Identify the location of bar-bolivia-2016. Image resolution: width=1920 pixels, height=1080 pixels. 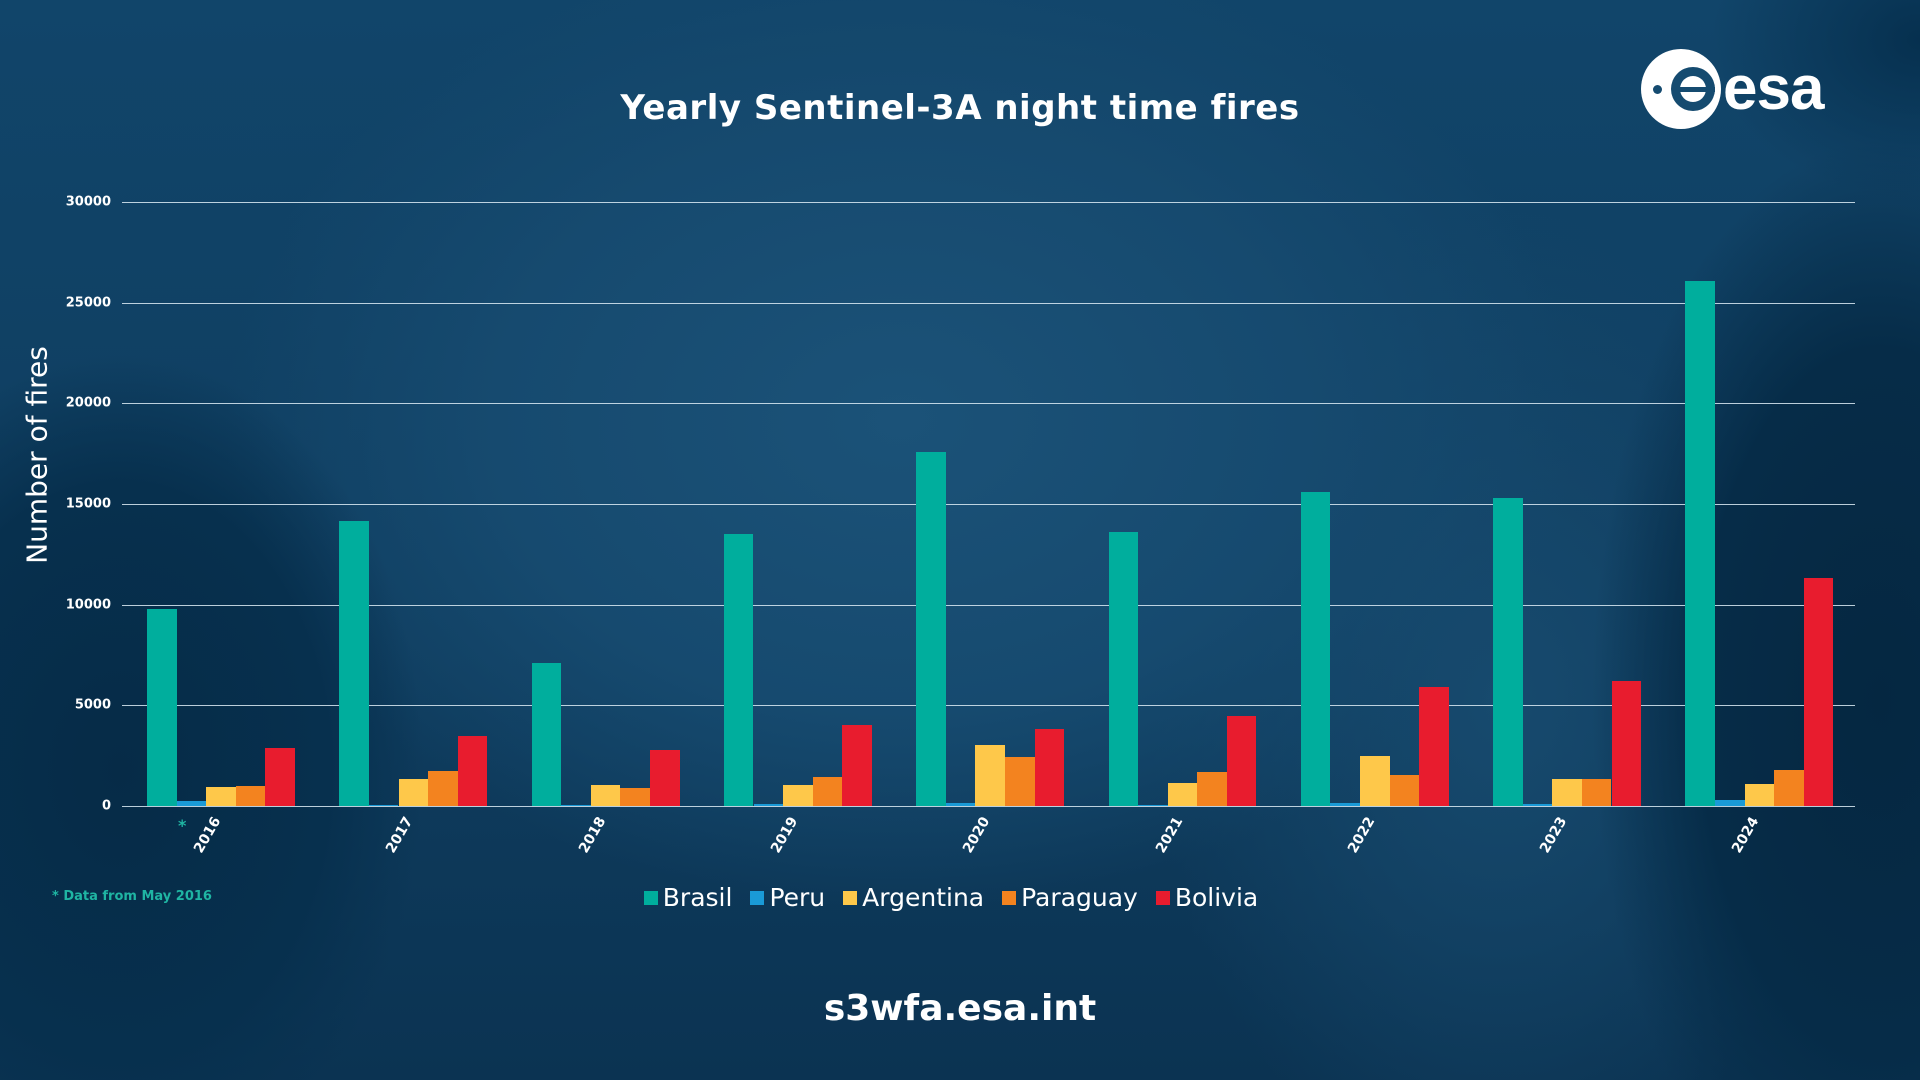
(280, 776).